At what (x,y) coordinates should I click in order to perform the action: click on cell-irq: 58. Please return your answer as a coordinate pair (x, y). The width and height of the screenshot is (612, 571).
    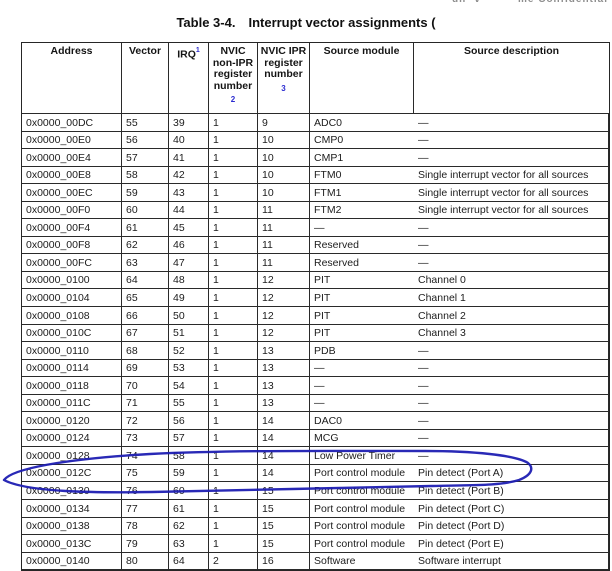
    Looking at the image, I should click on (189, 456).